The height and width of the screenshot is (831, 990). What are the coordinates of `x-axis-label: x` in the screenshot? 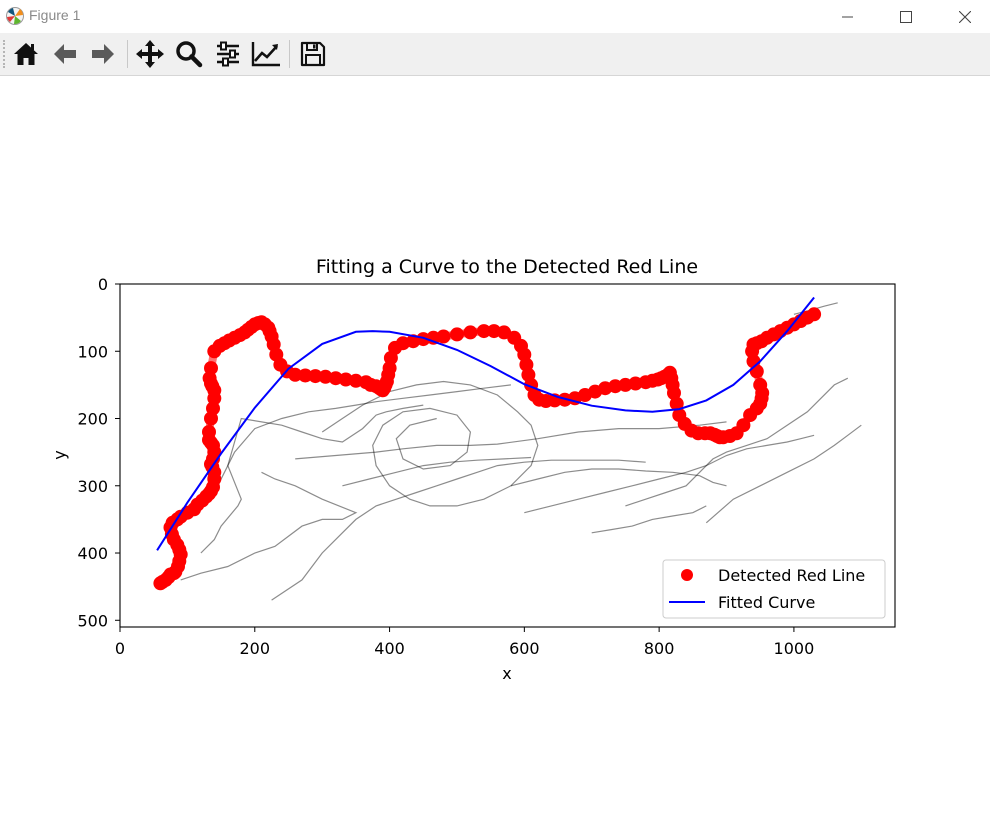 It's located at (506, 673).